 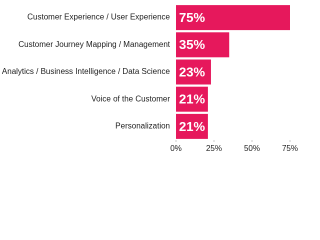 I want to click on x-tick-label: 25%, so click(x=214, y=148).